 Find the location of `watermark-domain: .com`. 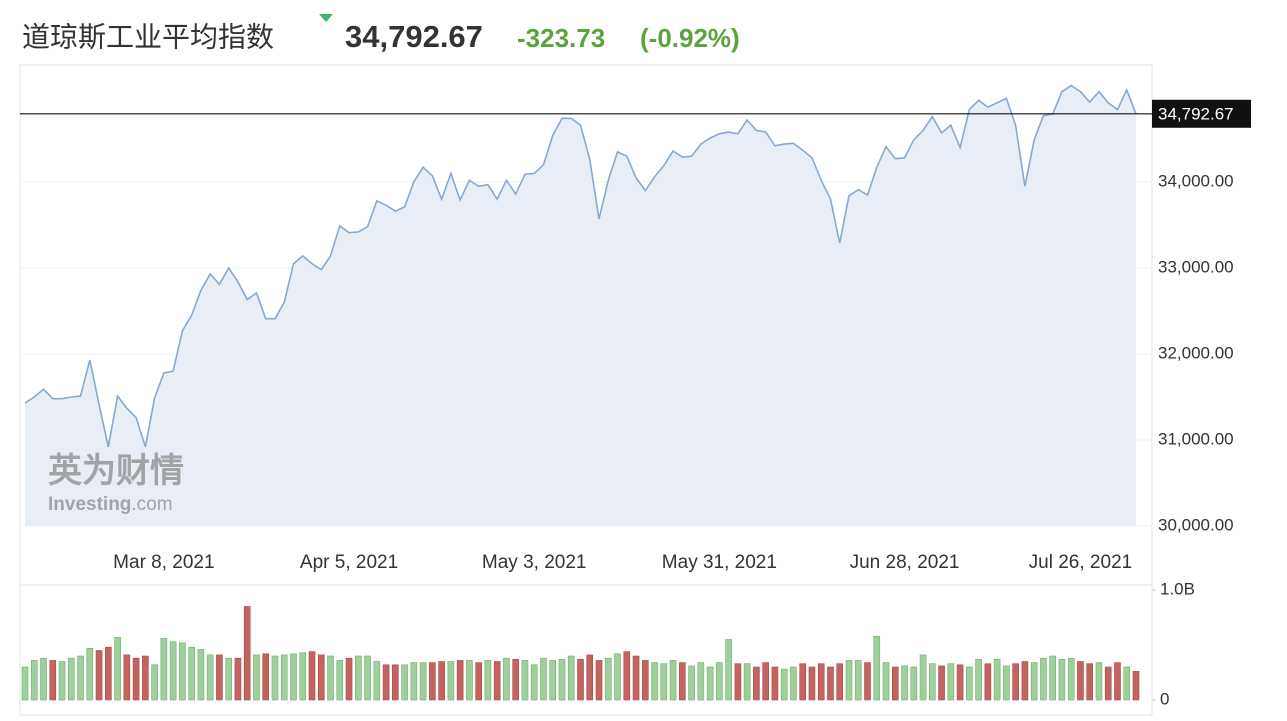

watermark-domain: .com is located at coordinates (151, 504).